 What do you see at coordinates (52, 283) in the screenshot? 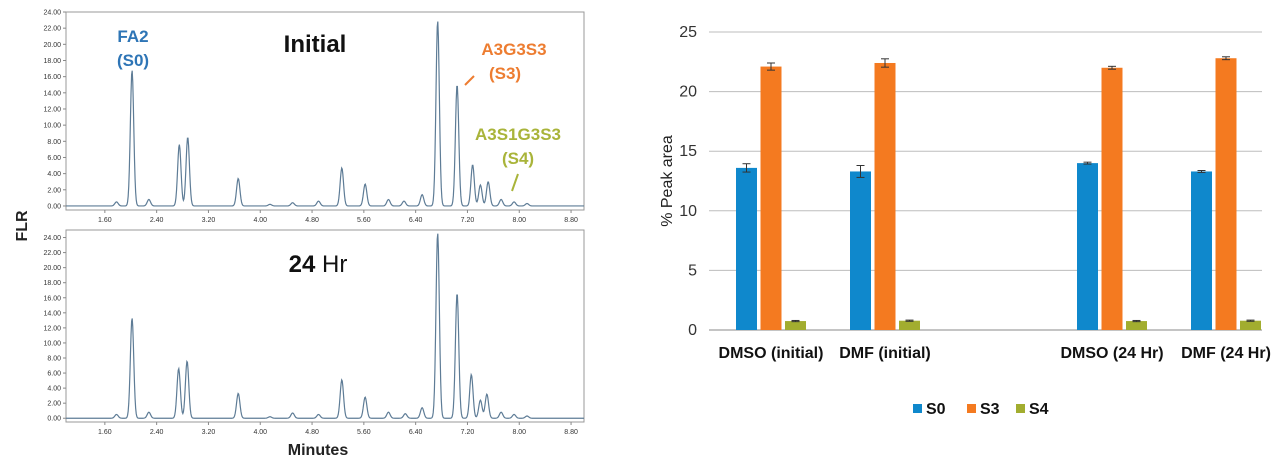
I see `y-tick-label: 18.00` at bounding box center [52, 283].